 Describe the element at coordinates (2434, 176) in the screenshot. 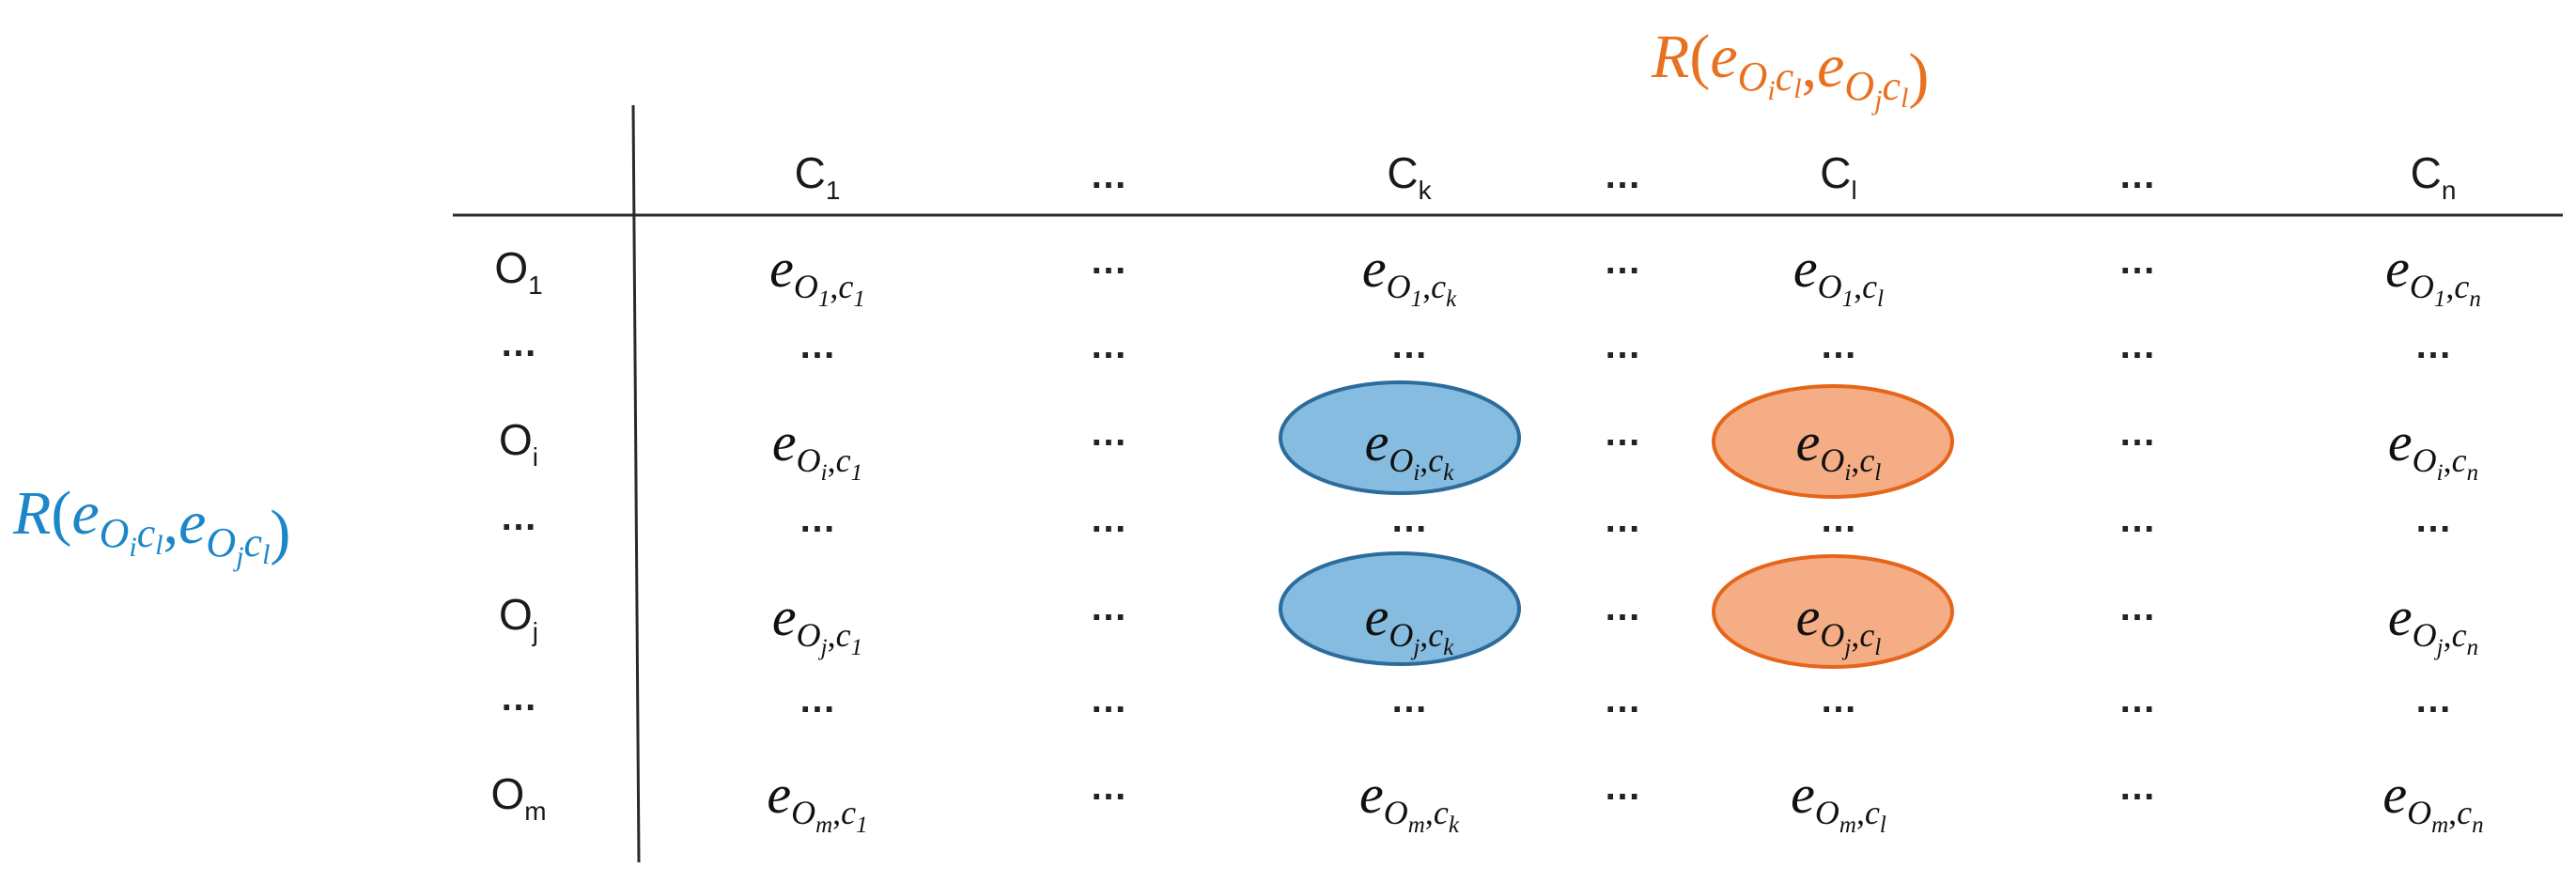

I see `column-header-c-n: Cn` at that location.